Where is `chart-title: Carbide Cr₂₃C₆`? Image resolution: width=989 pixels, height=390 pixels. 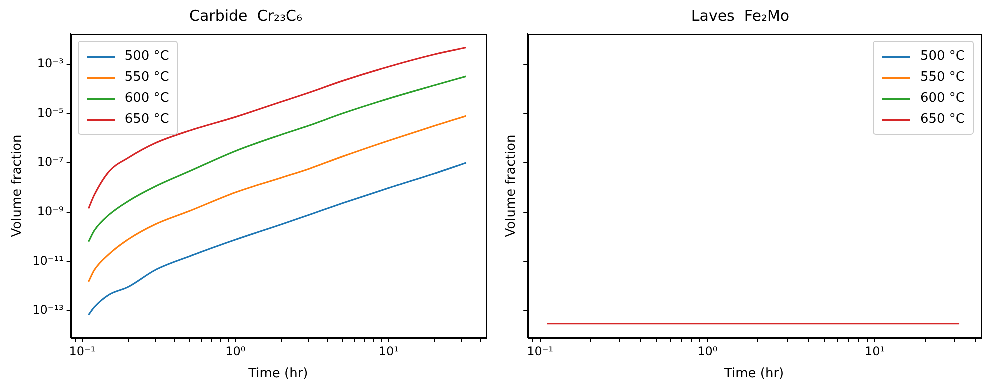
chart-title: Carbide Cr₂₃C₆ is located at coordinates (246, 15).